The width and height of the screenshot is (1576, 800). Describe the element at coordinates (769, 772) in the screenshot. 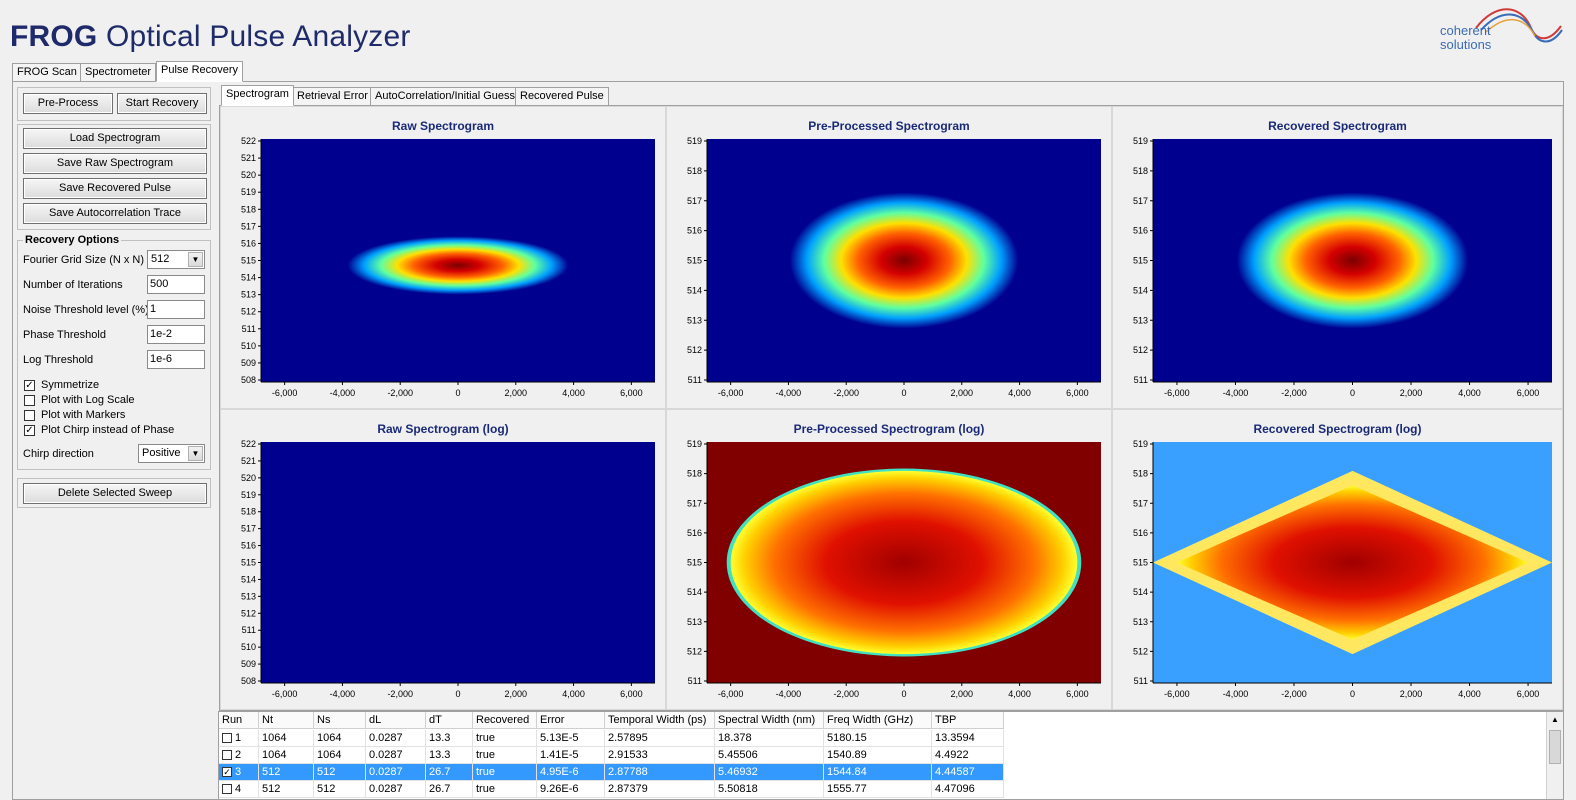

I see `table-cell: 5.46932` at that location.